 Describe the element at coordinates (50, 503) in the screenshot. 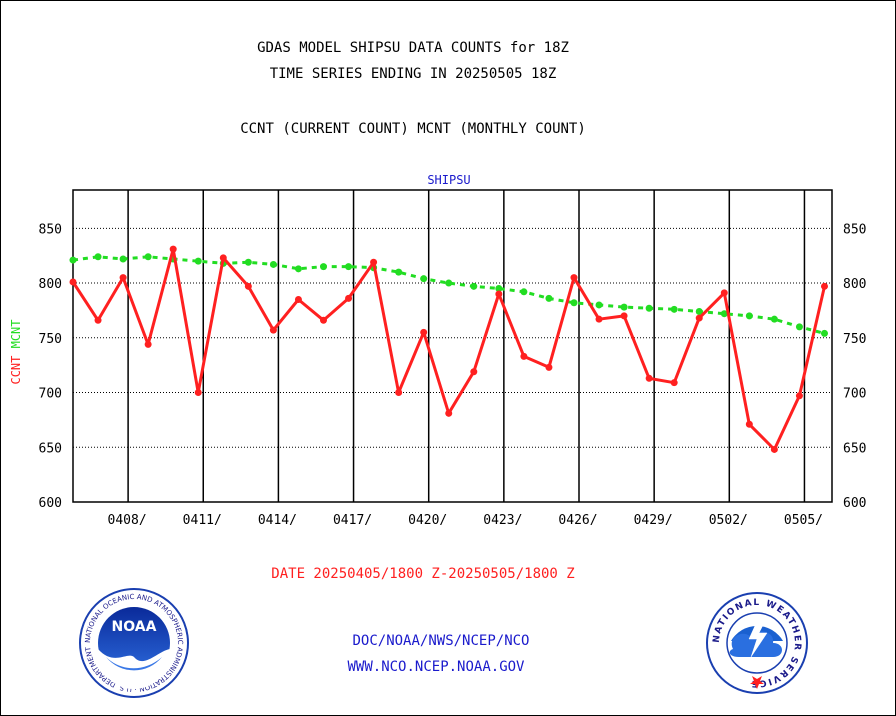

I see `y-tick-label-left: 600` at that location.